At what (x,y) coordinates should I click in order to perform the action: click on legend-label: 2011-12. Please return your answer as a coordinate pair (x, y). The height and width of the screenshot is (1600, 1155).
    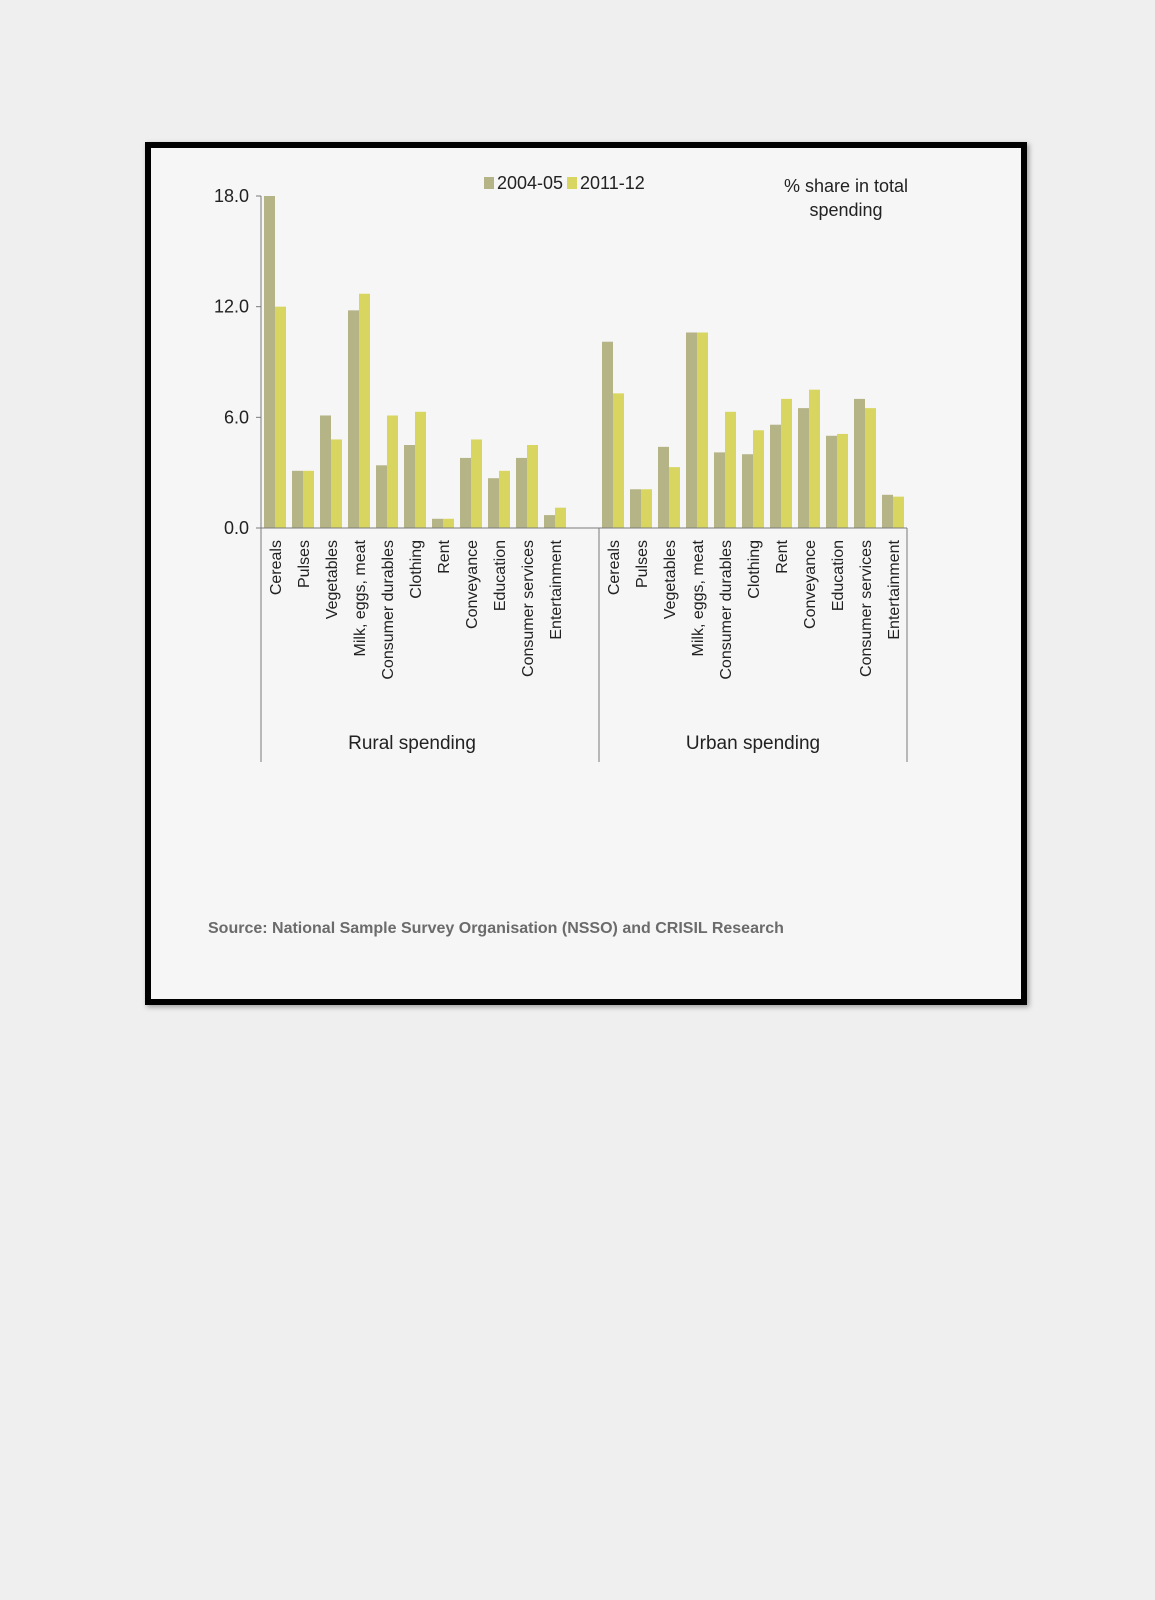
    Looking at the image, I should click on (612, 183).